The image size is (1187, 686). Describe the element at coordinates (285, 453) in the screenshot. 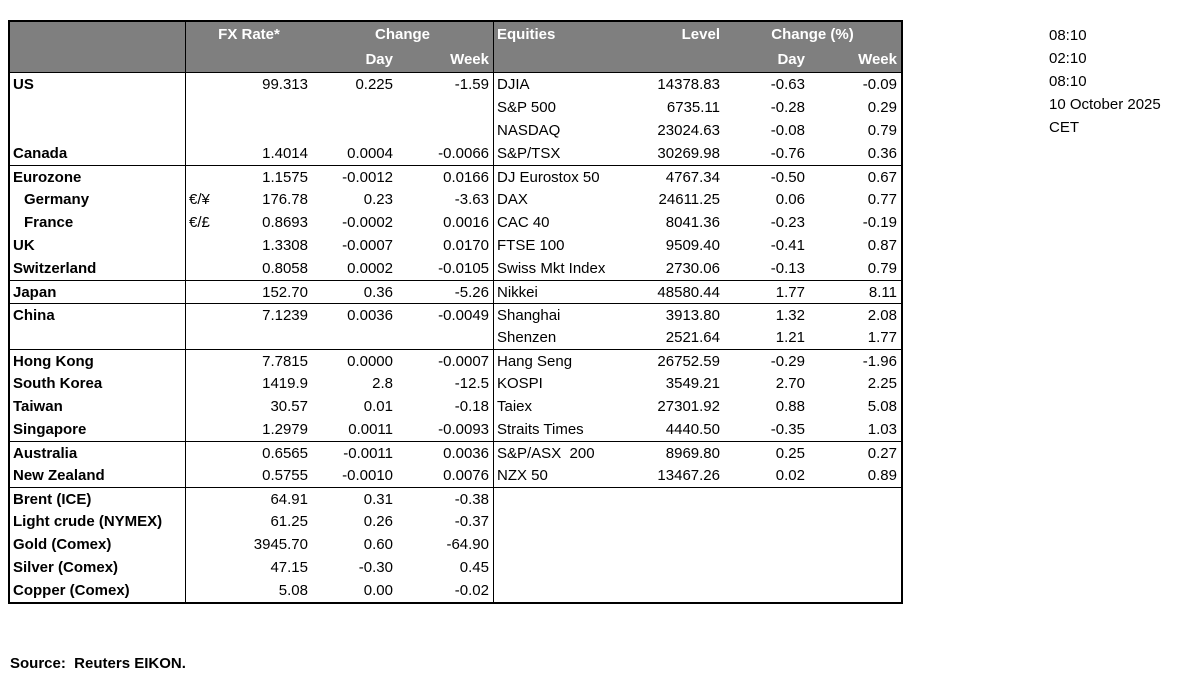

I see `fx-rate-value: 0.6565` at that location.